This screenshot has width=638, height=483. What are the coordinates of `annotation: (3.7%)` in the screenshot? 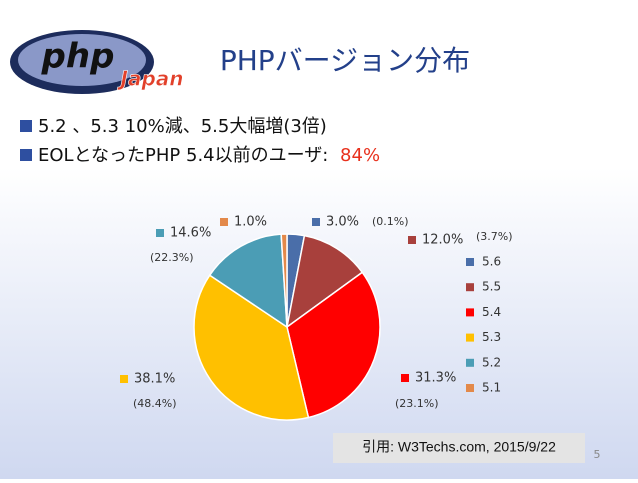 It's located at (494, 236).